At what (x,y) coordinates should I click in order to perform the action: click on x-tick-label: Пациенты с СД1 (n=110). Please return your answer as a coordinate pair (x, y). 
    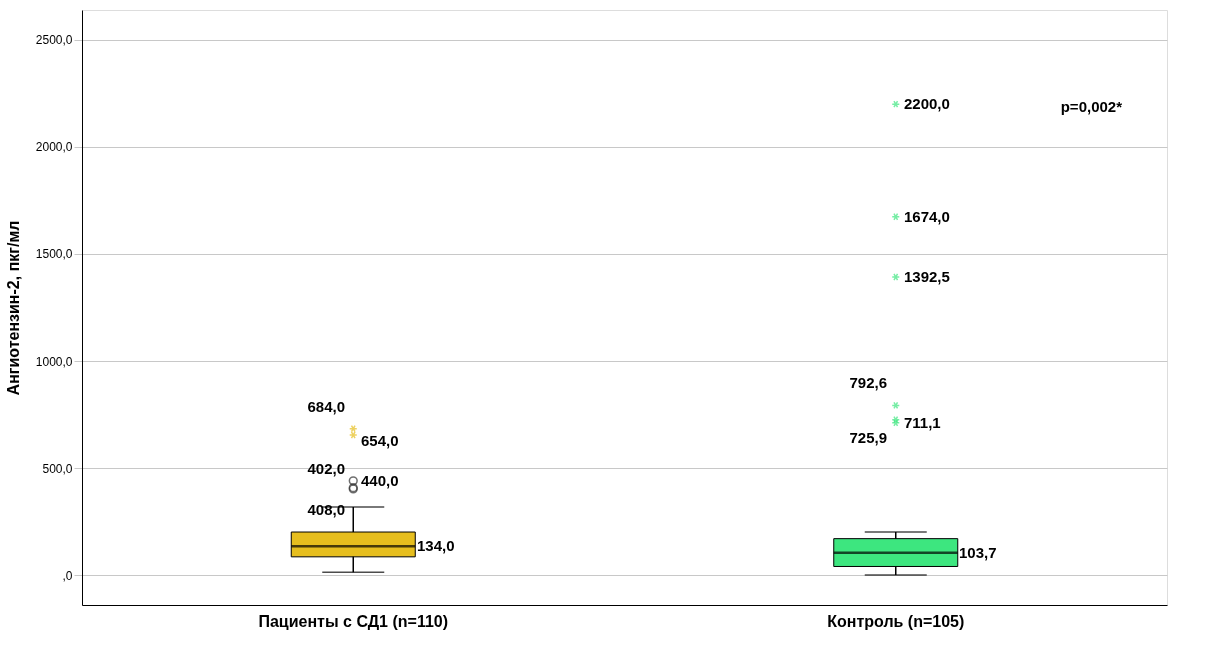
    Looking at the image, I should click on (353, 621).